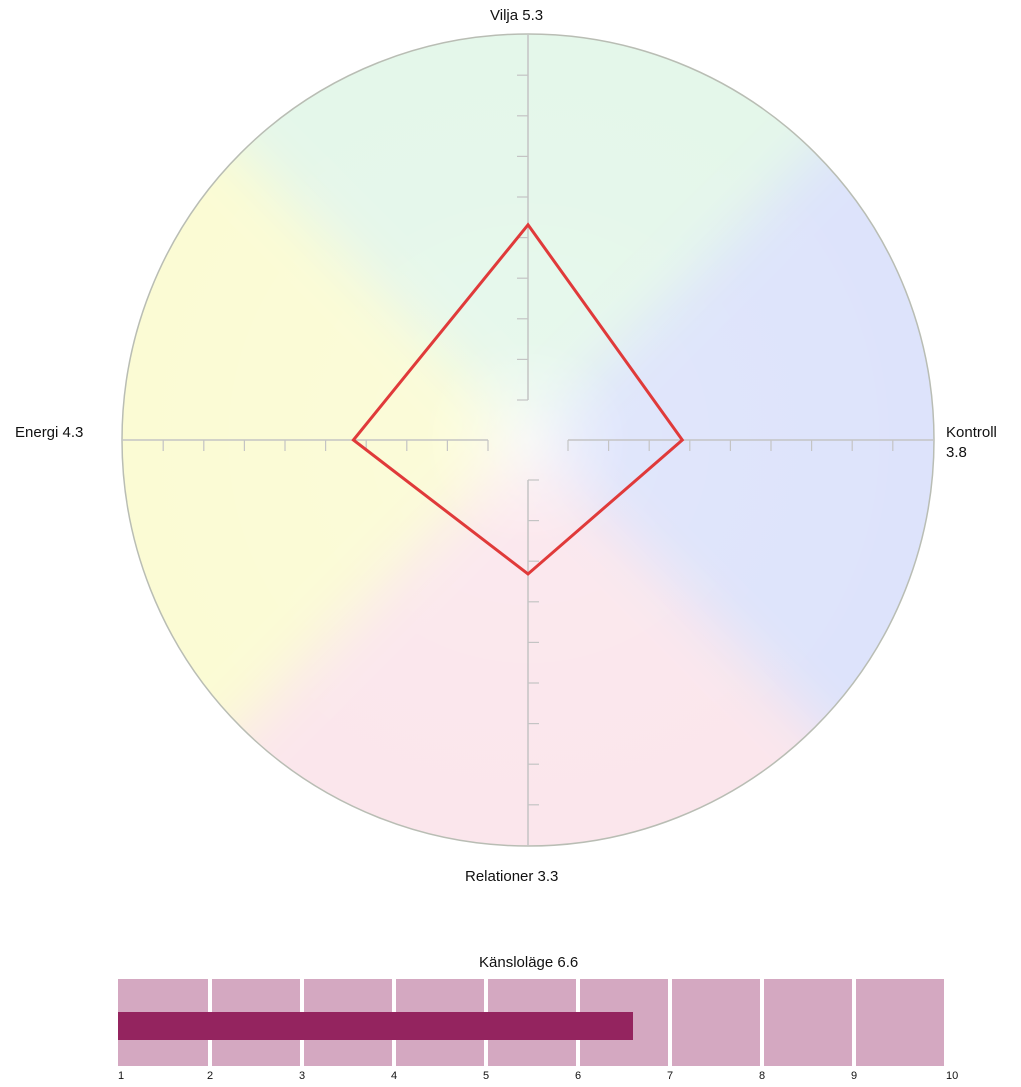 The image size is (1021, 1087). What do you see at coordinates (210, 1076) in the screenshot?
I see `mood-bar-tick-label: 2` at bounding box center [210, 1076].